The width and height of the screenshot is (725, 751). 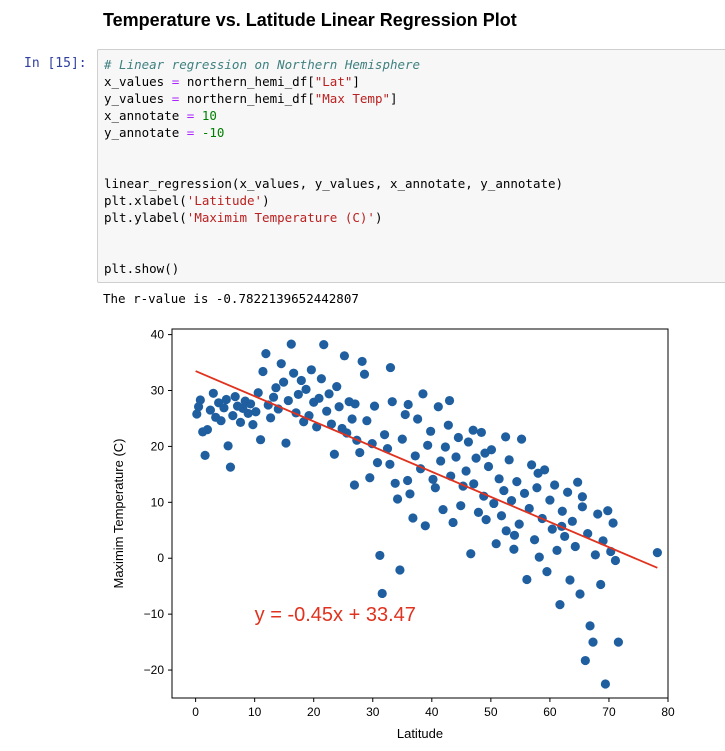 I want to click on x-tick-label: 10, so click(x=255, y=712).